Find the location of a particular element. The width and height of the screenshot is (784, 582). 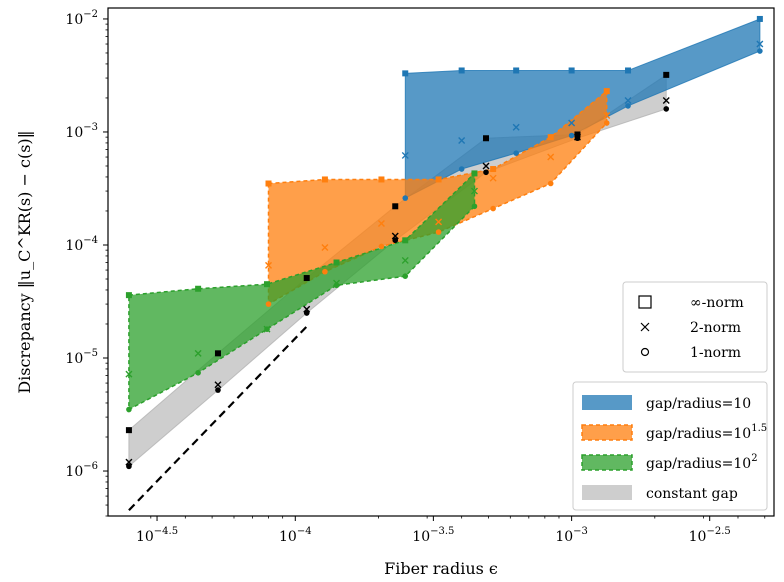

series-legend-label-0: gap/radius=10 is located at coordinates (698, 404).